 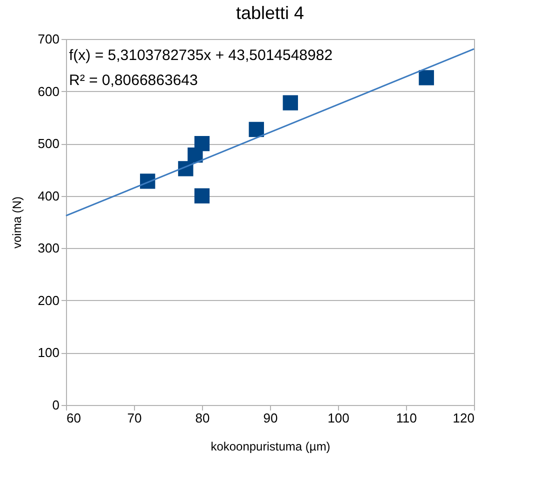 What do you see at coordinates (56, 405) in the screenshot?
I see `y-tick-label: 0` at bounding box center [56, 405].